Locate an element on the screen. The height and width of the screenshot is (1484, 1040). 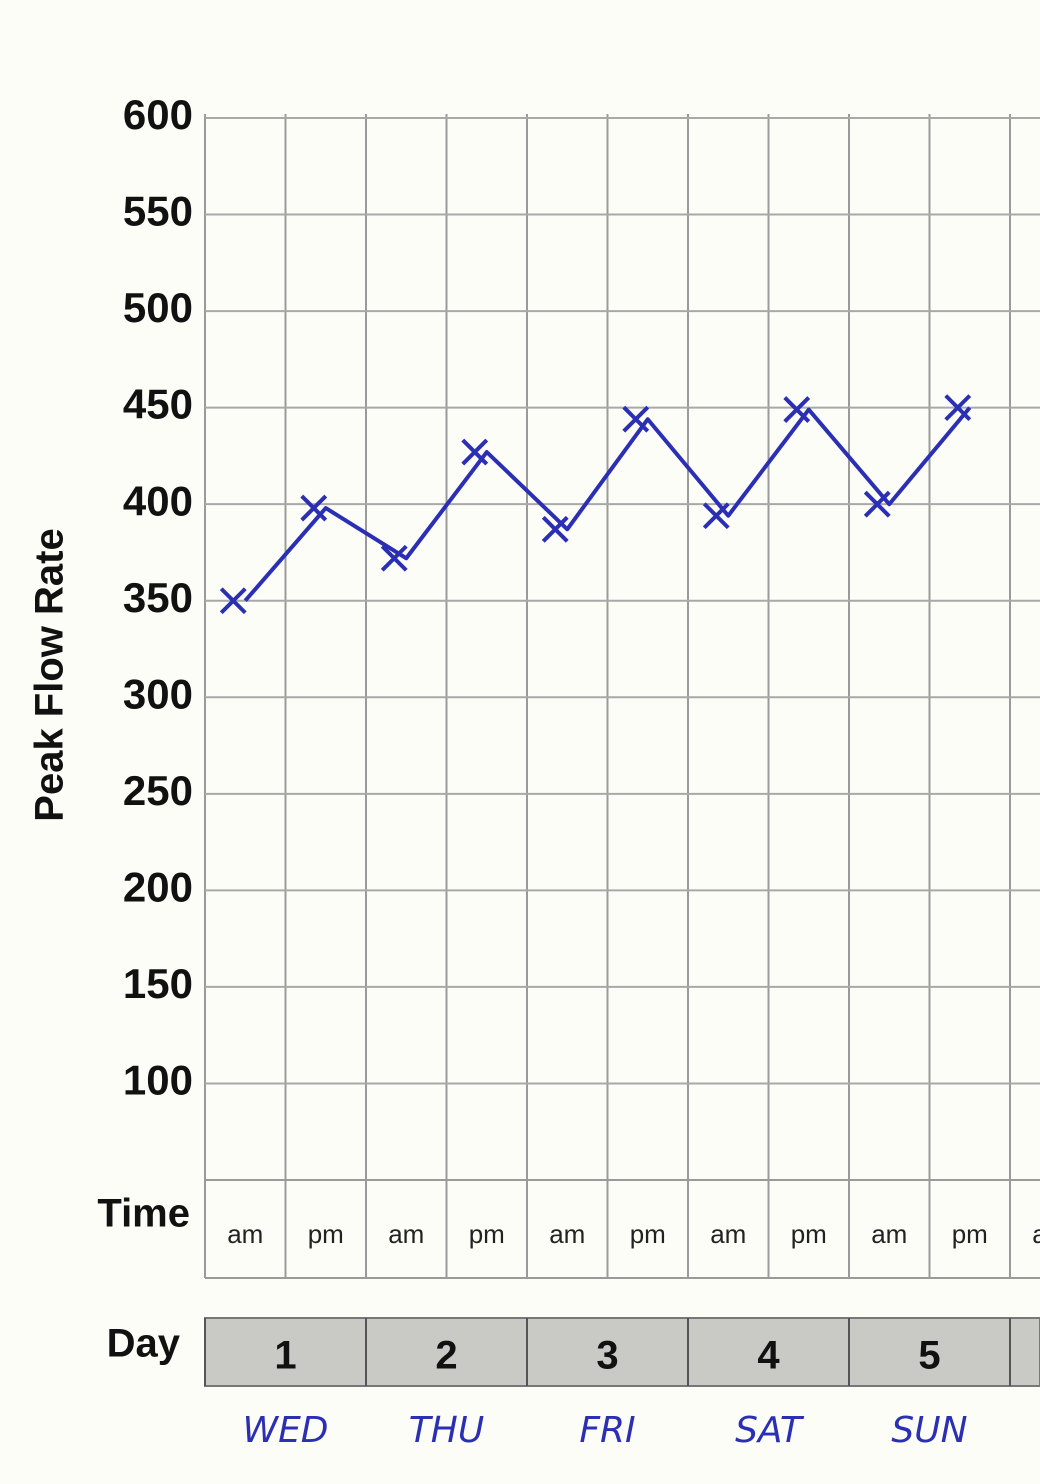
day-label: Day is located at coordinates (144, 1344).